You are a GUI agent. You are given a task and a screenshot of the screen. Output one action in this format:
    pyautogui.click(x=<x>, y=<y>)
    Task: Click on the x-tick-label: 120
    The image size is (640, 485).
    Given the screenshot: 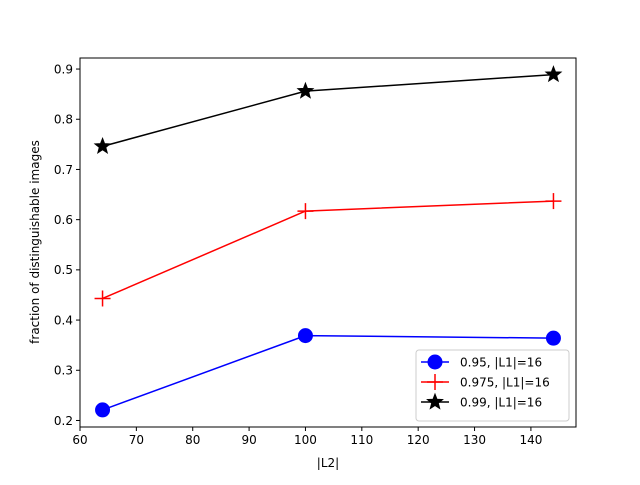 What is the action you would take?
    pyautogui.click(x=418, y=440)
    